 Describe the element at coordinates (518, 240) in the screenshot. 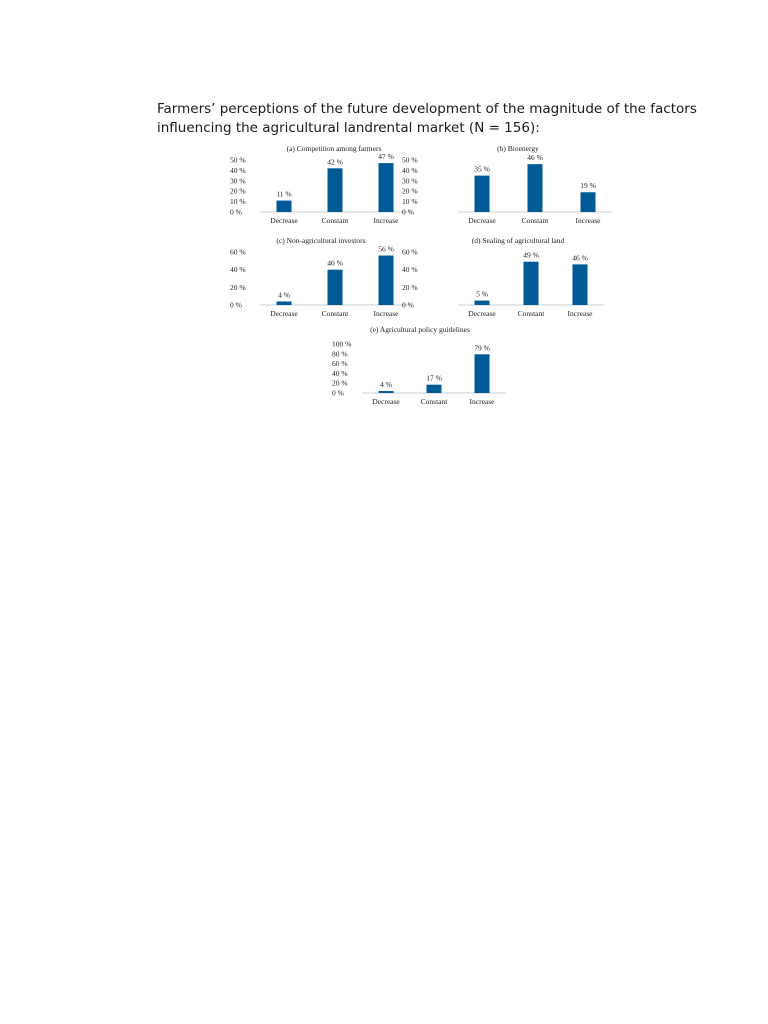

I see `chart-title: (d) Sealing of agricultural land` at that location.